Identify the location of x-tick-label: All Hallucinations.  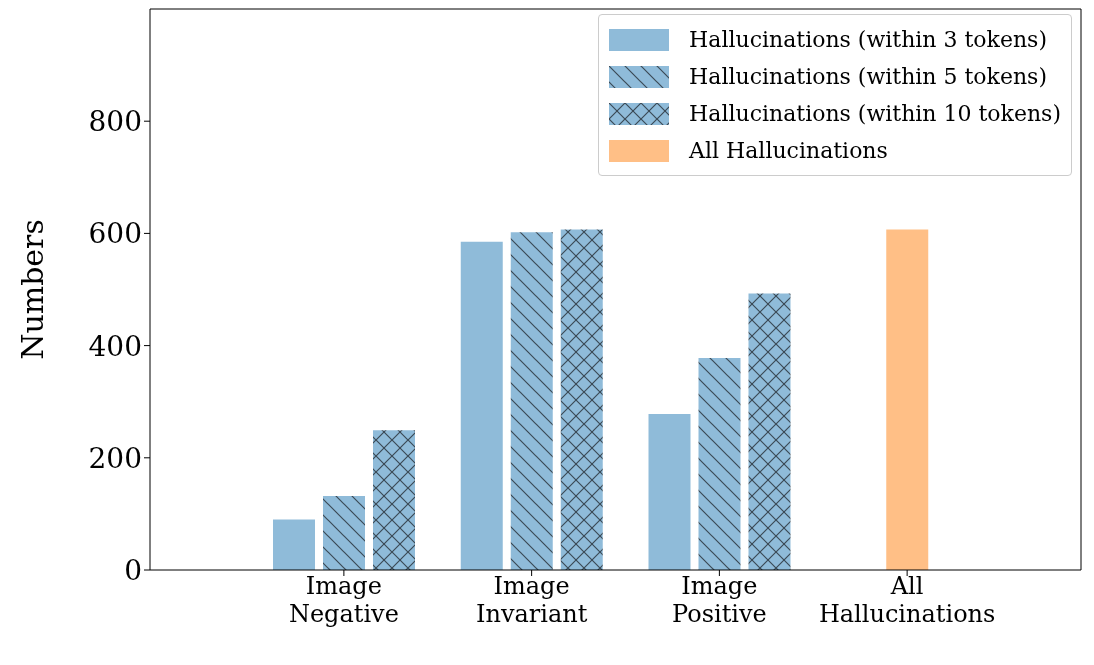
(907, 600).